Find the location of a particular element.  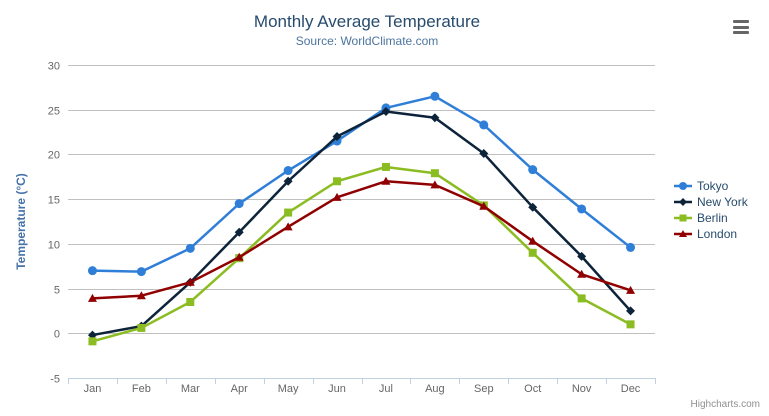

y-axis-label: 30 is located at coordinates (54, 67).